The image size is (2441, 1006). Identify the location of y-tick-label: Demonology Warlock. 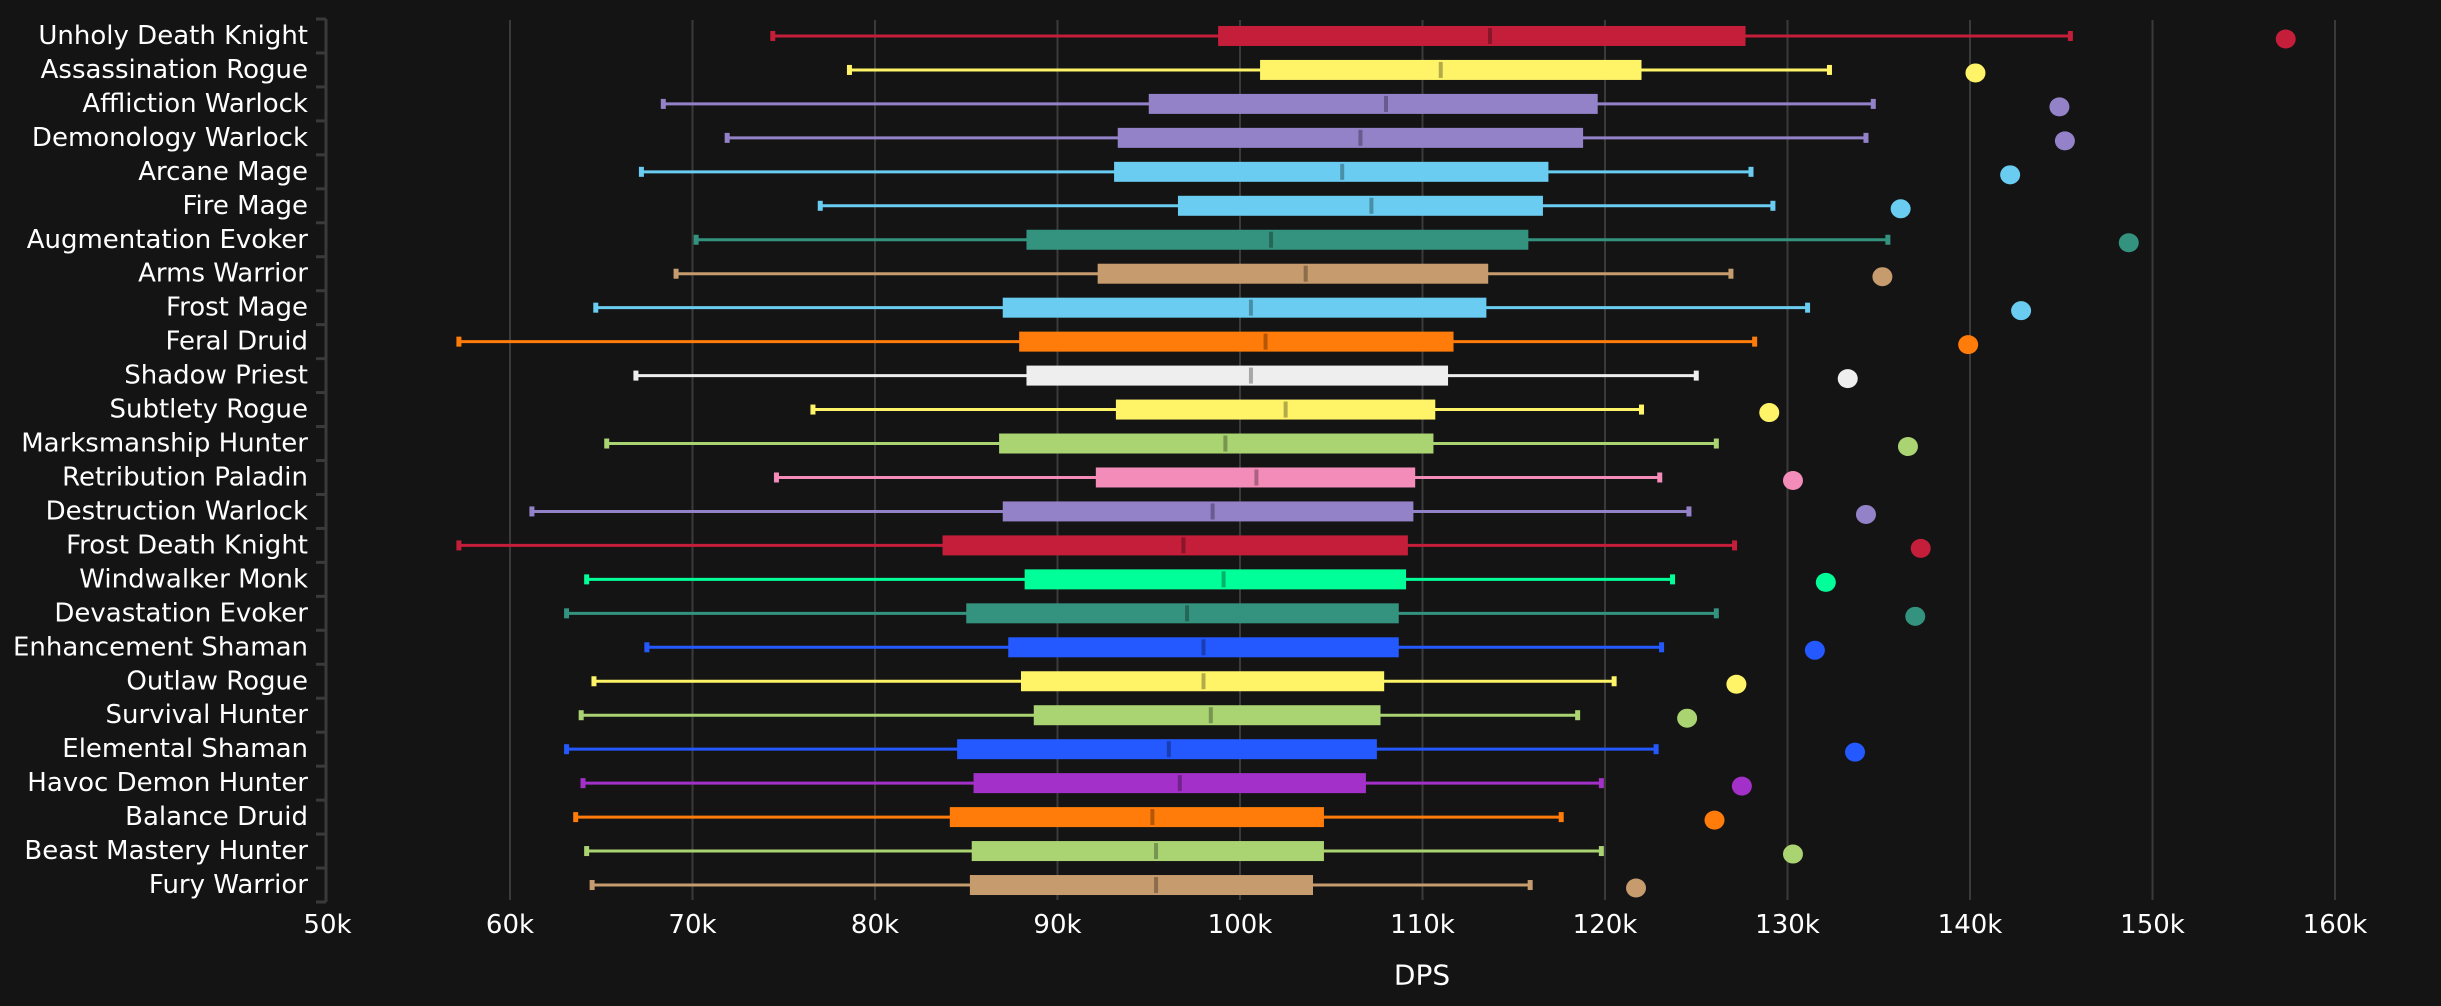
(170, 138).